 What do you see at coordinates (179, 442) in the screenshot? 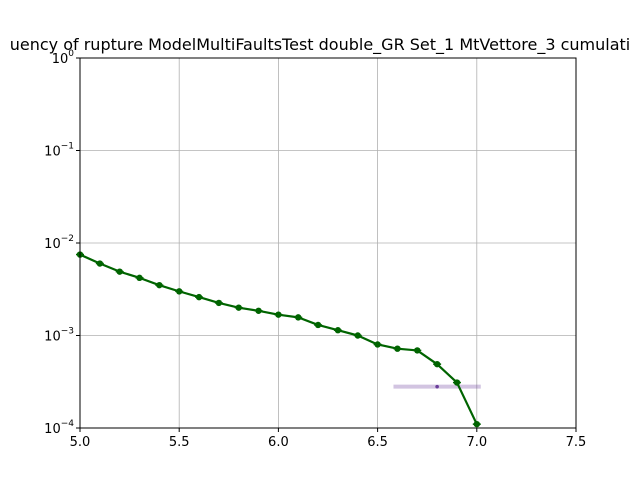
I see `x-tick-label: 5.5` at bounding box center [179, 442].